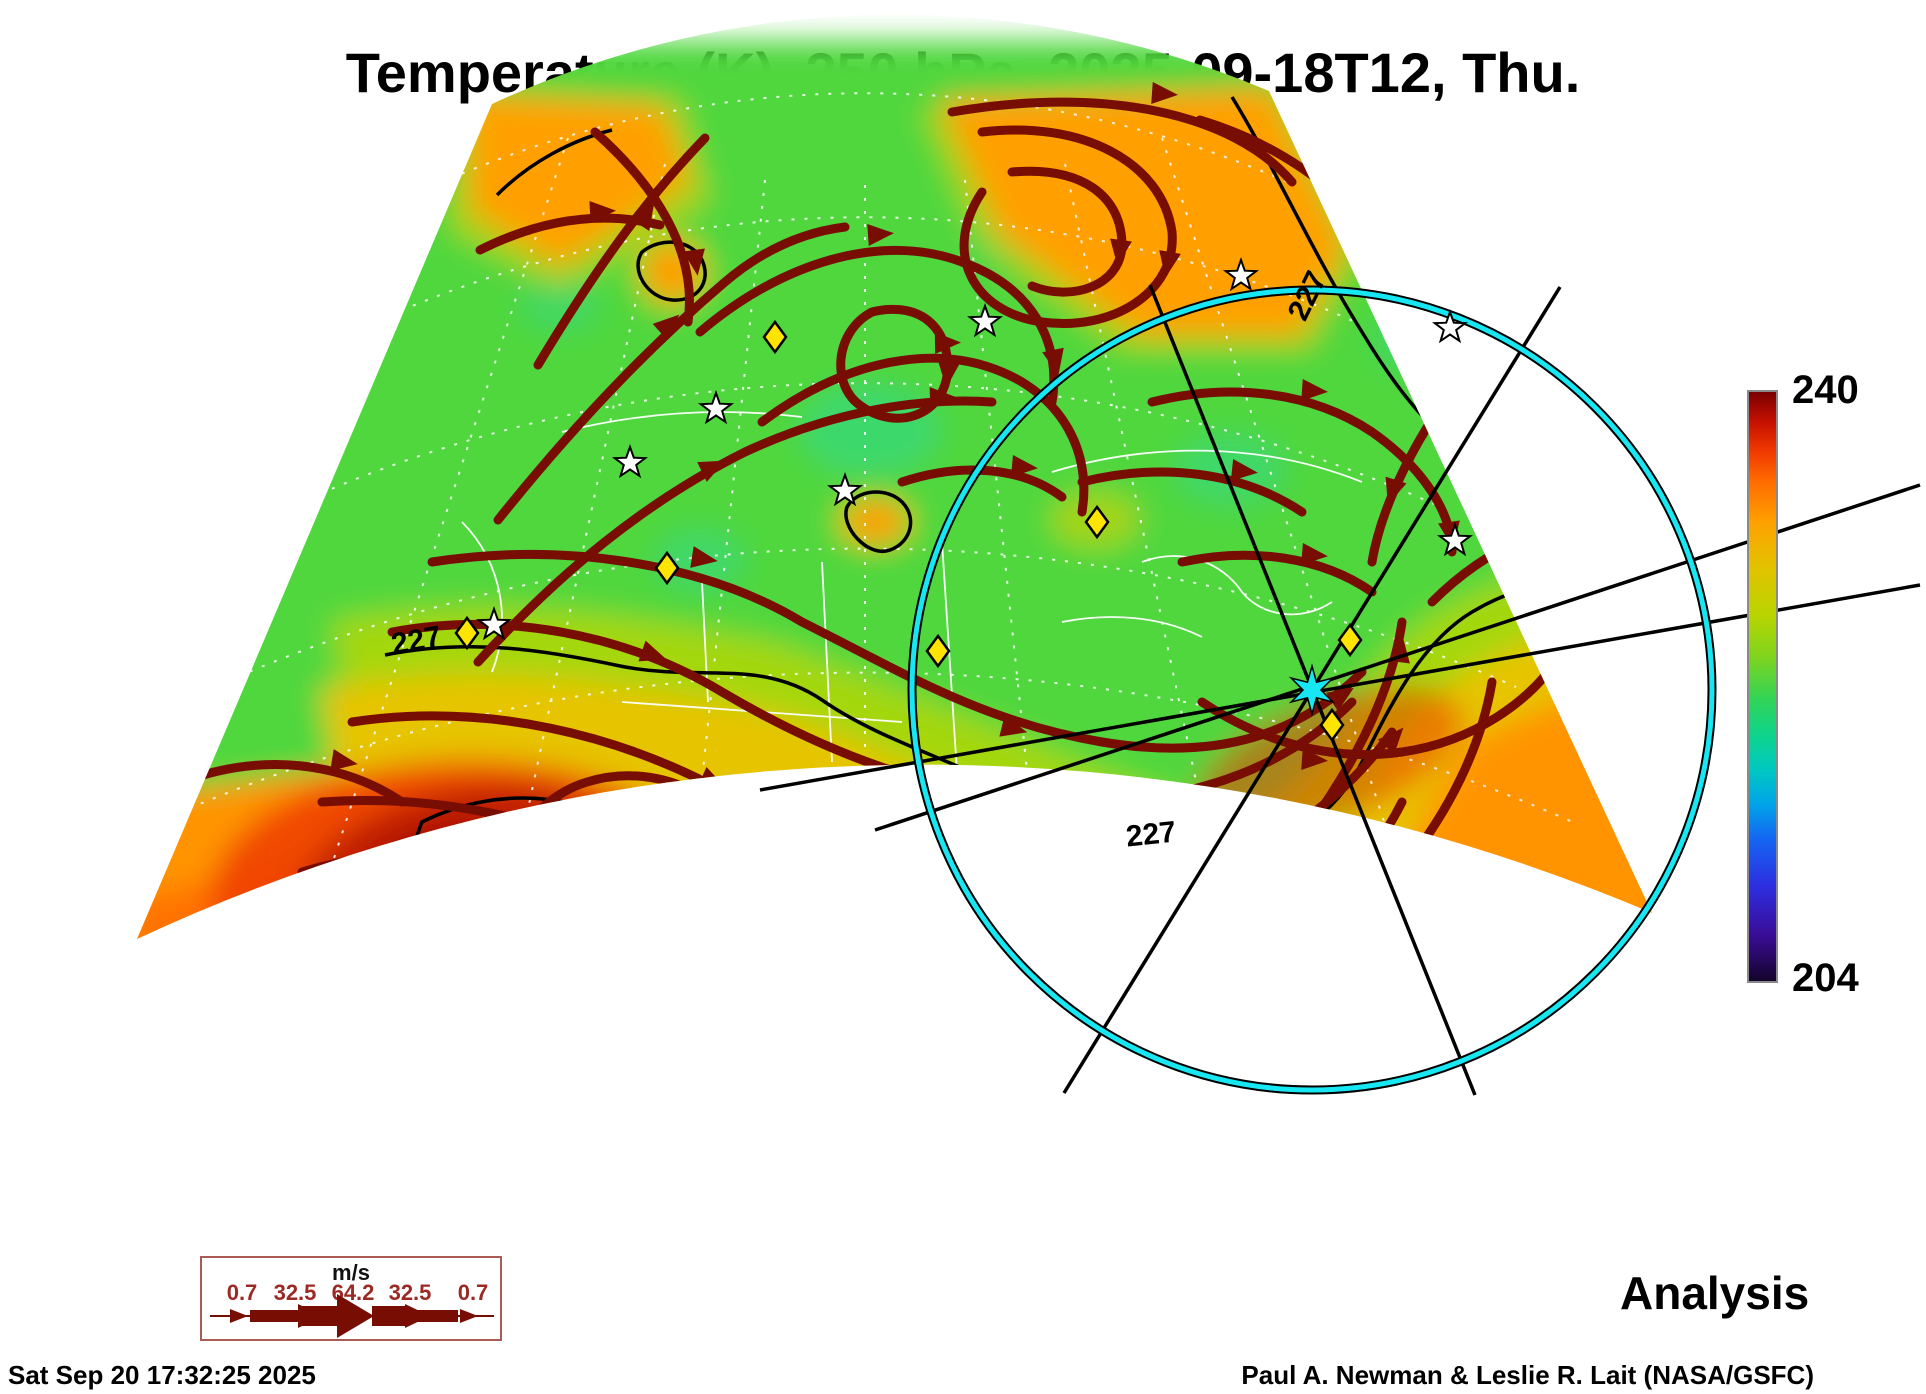  What do you see at coordinates (1150, 835) in the screenshot?
I see `contour-value-label: 227` at bounding box center [1150, 835].